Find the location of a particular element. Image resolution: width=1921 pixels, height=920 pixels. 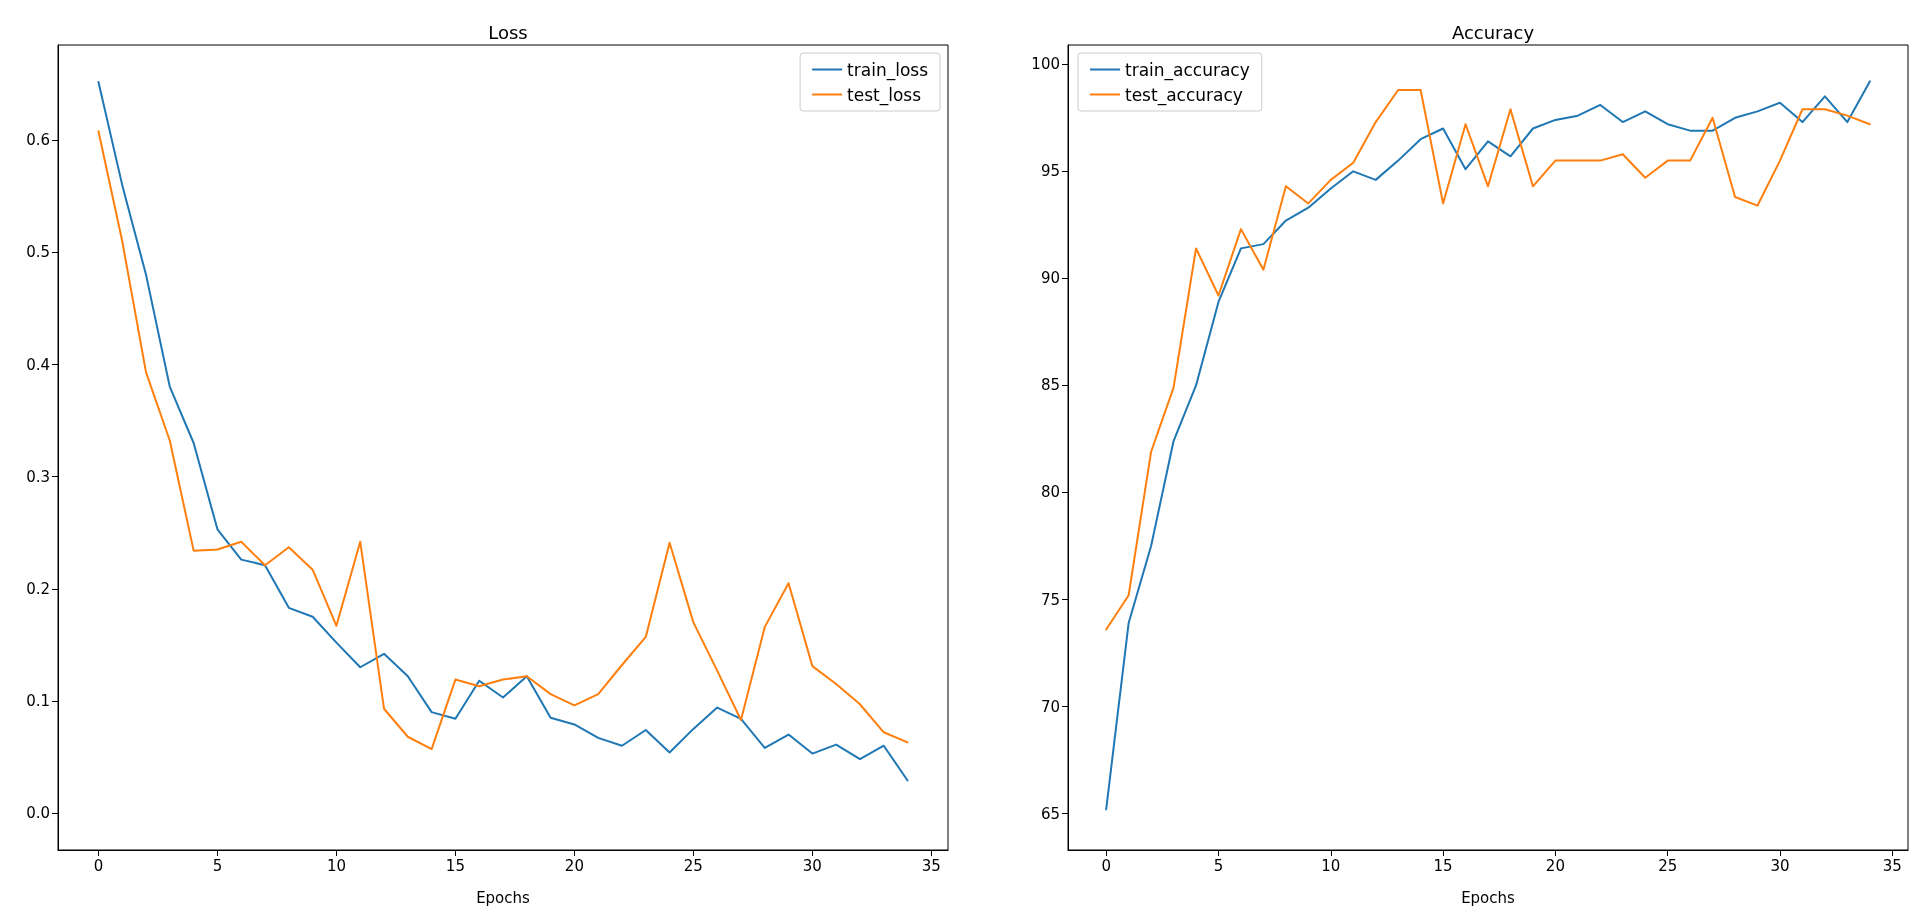

y-tick-label: 85 is located at coordinates (1050, 385).